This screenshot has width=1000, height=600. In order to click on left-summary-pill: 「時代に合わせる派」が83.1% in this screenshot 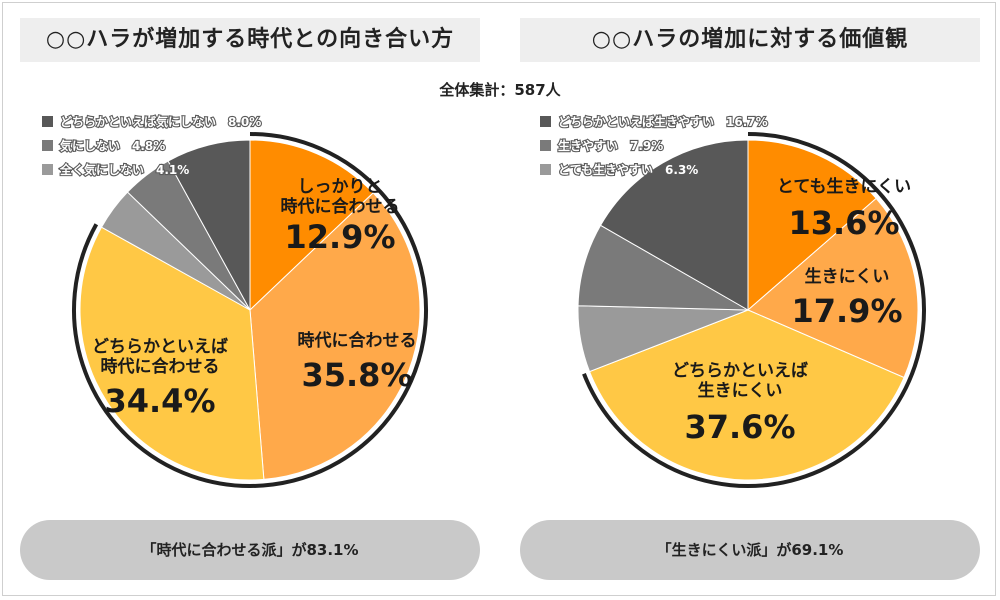, I will do `click(250, 550)`.